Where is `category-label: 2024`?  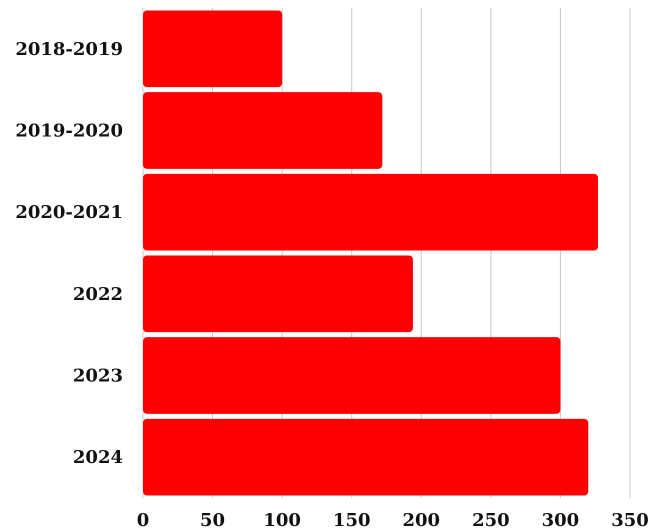 category-label: 2024 is located at coordinates (98, 457).